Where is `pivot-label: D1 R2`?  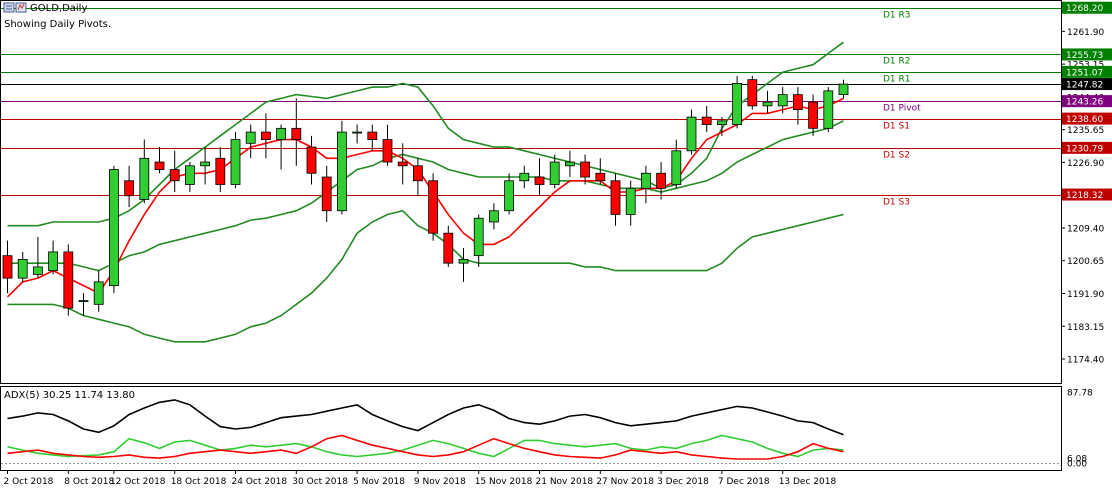 pivot-label: D1 R2 is located at coordinates (897, 62).